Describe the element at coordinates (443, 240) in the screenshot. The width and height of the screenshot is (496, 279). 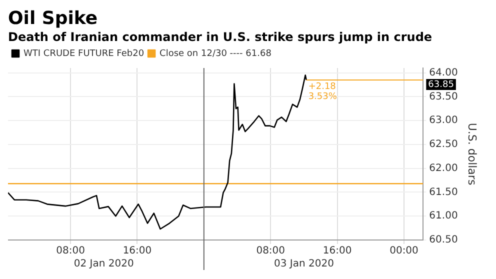
I see `y-tick-label: 60.50` at that location.